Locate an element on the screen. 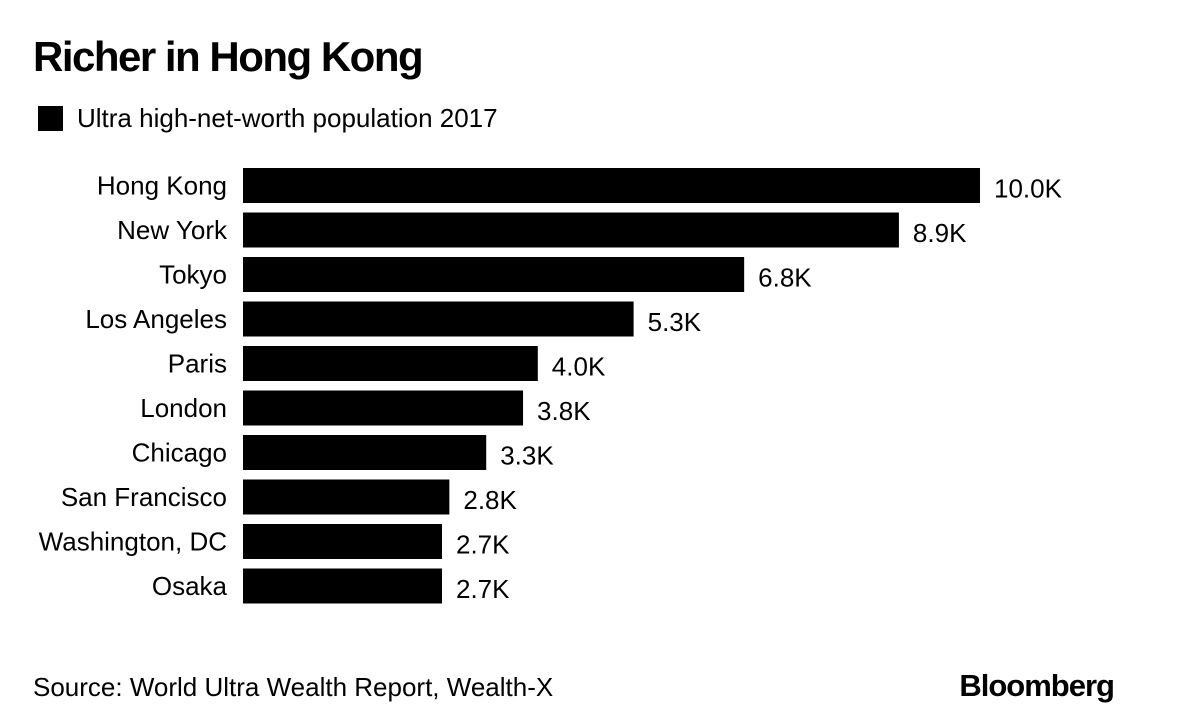  category-label: Paris is located at coordinates (197, 364).